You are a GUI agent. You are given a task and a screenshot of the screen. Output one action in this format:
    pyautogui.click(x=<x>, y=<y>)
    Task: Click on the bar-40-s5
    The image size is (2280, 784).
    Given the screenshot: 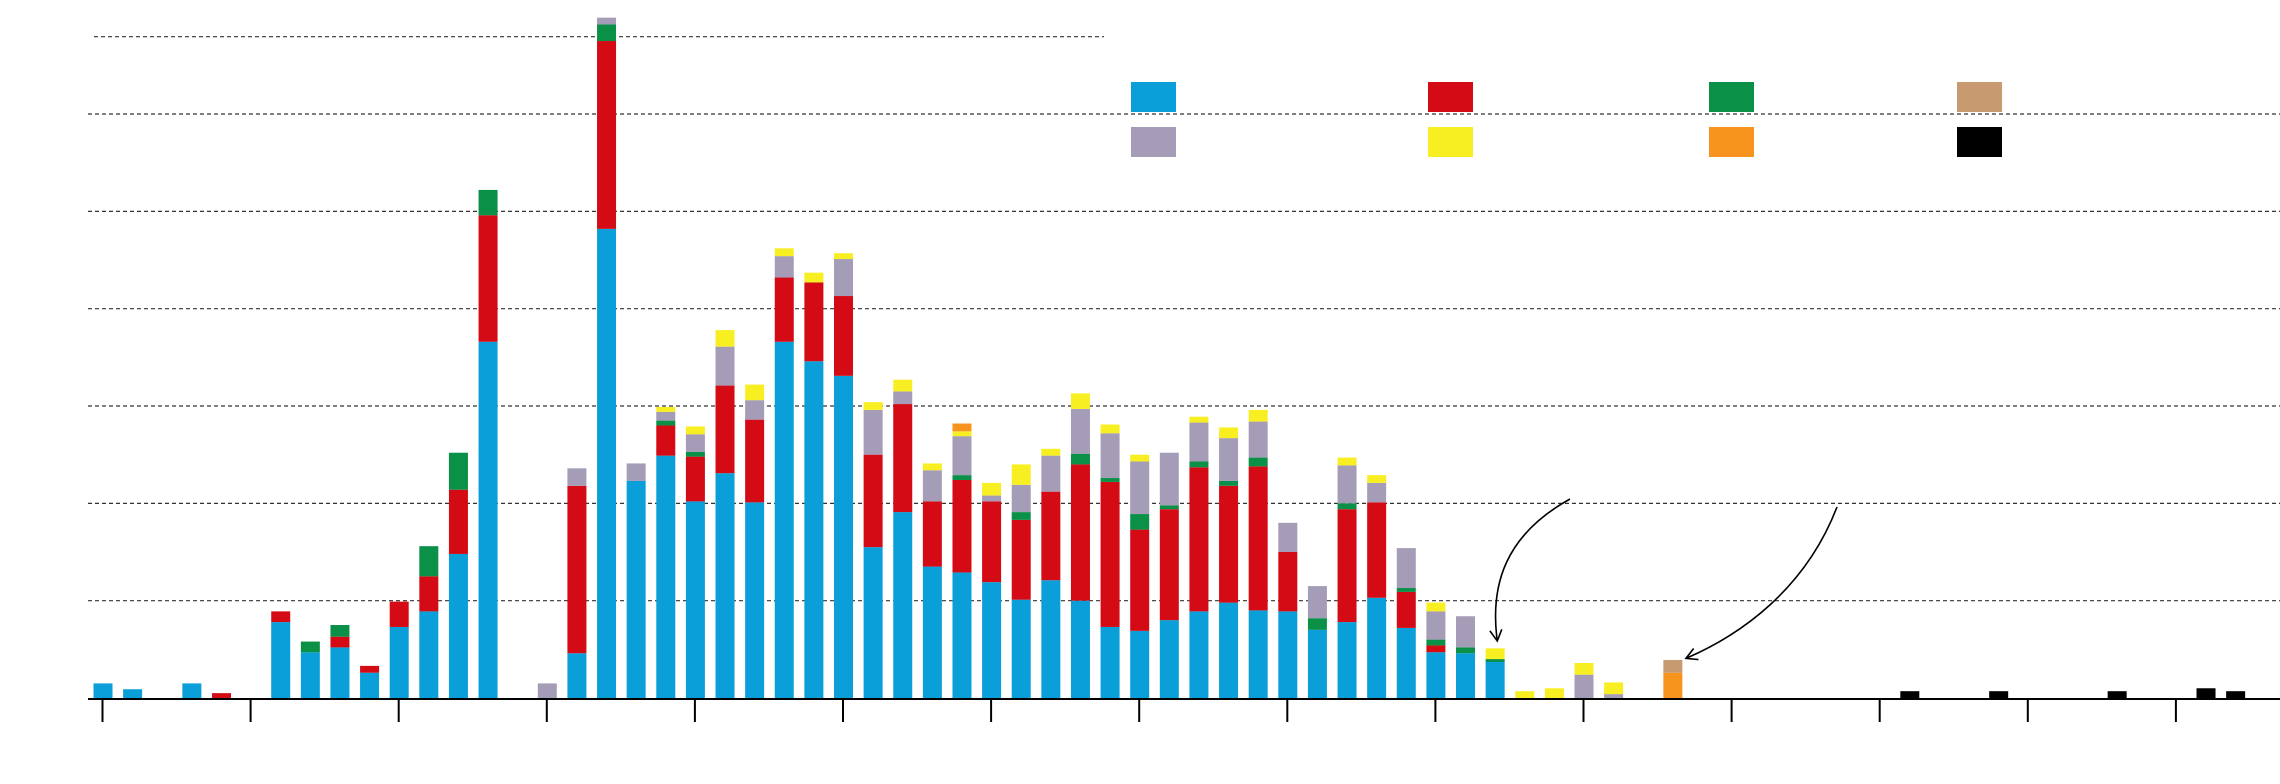 What is the action you would take?
    pyautogui.click(x=1288, y=537)
    